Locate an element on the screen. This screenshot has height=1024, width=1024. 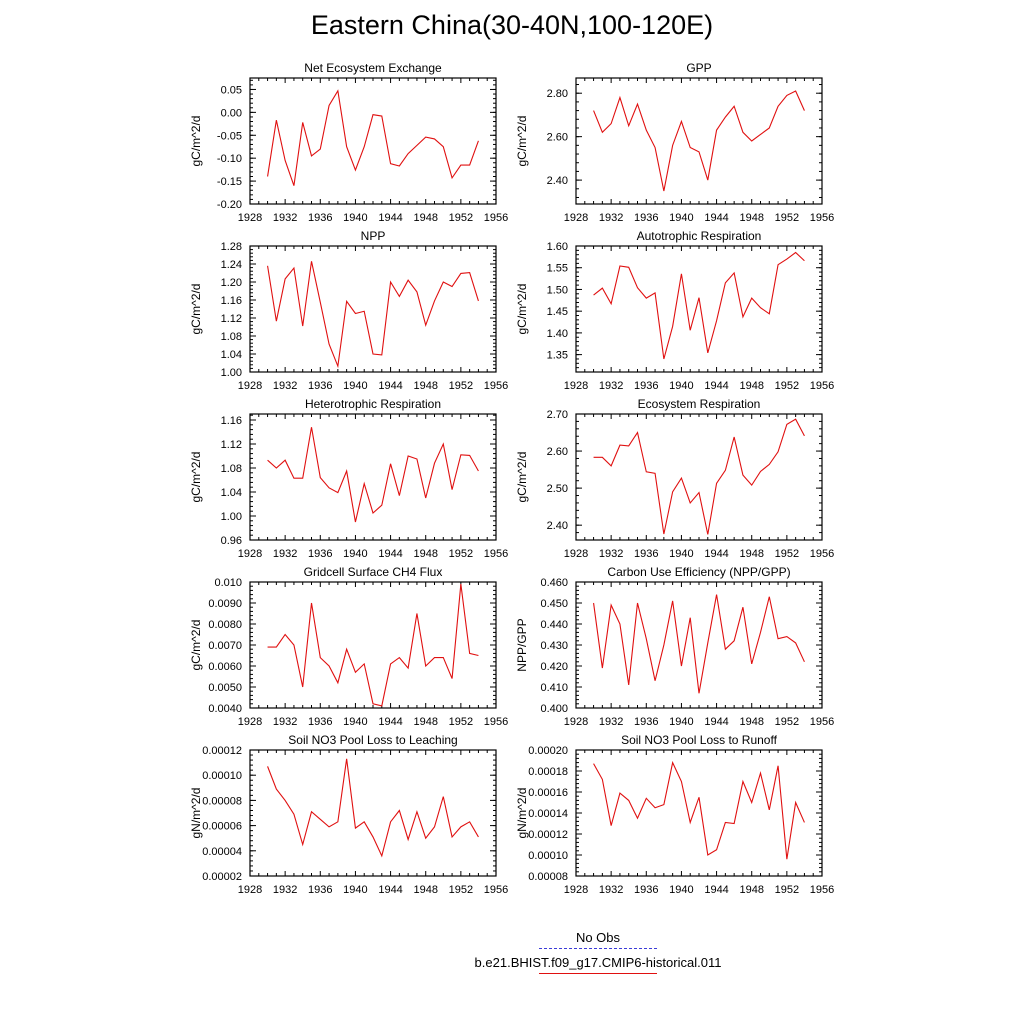
y-tick-label: 0.400 is located at coordinates (554, 709).